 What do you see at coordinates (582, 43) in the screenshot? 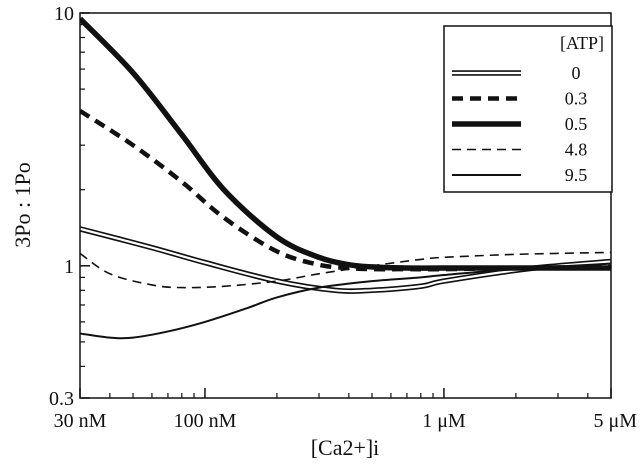
I see `legend-title: [ATP]` at bounding box center [582, 43].